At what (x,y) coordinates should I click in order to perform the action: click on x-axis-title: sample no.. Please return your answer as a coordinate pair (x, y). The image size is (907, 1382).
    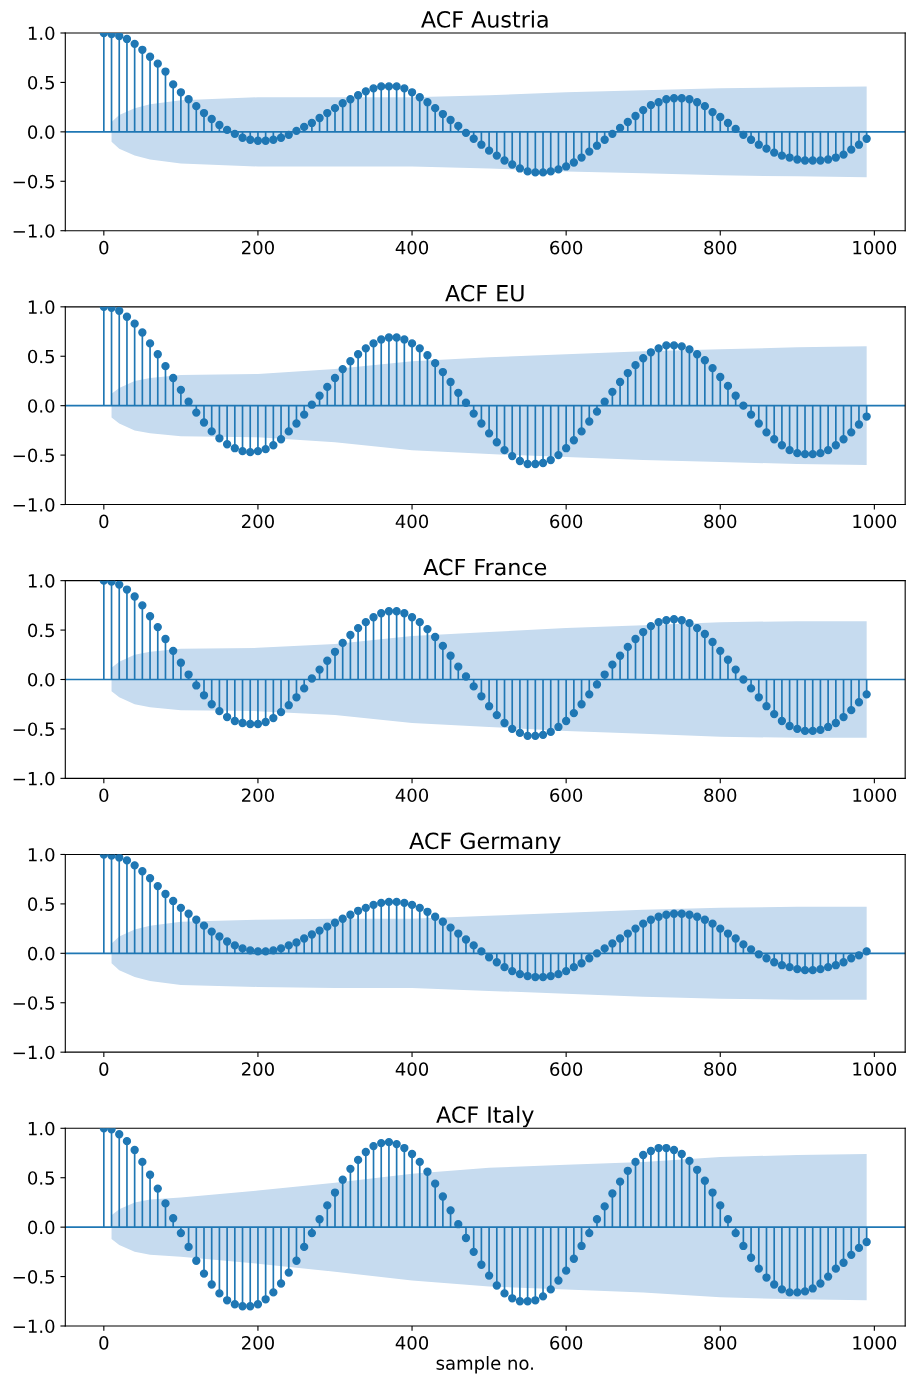
    Looking at the image, I should click on (484, 1364).